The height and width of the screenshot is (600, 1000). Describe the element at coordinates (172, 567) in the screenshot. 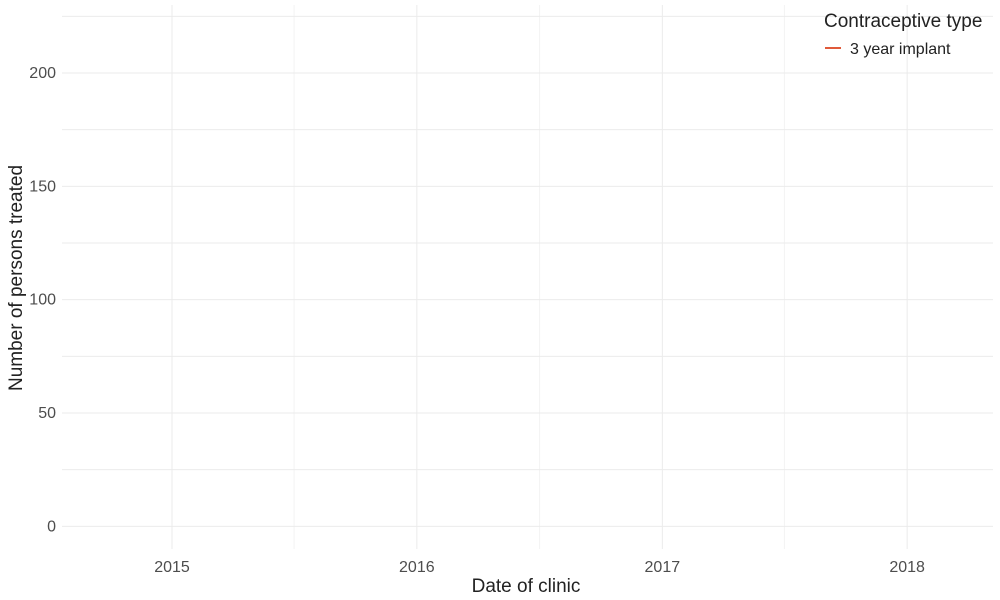

I see `x-tick-label: 2015` at that location.